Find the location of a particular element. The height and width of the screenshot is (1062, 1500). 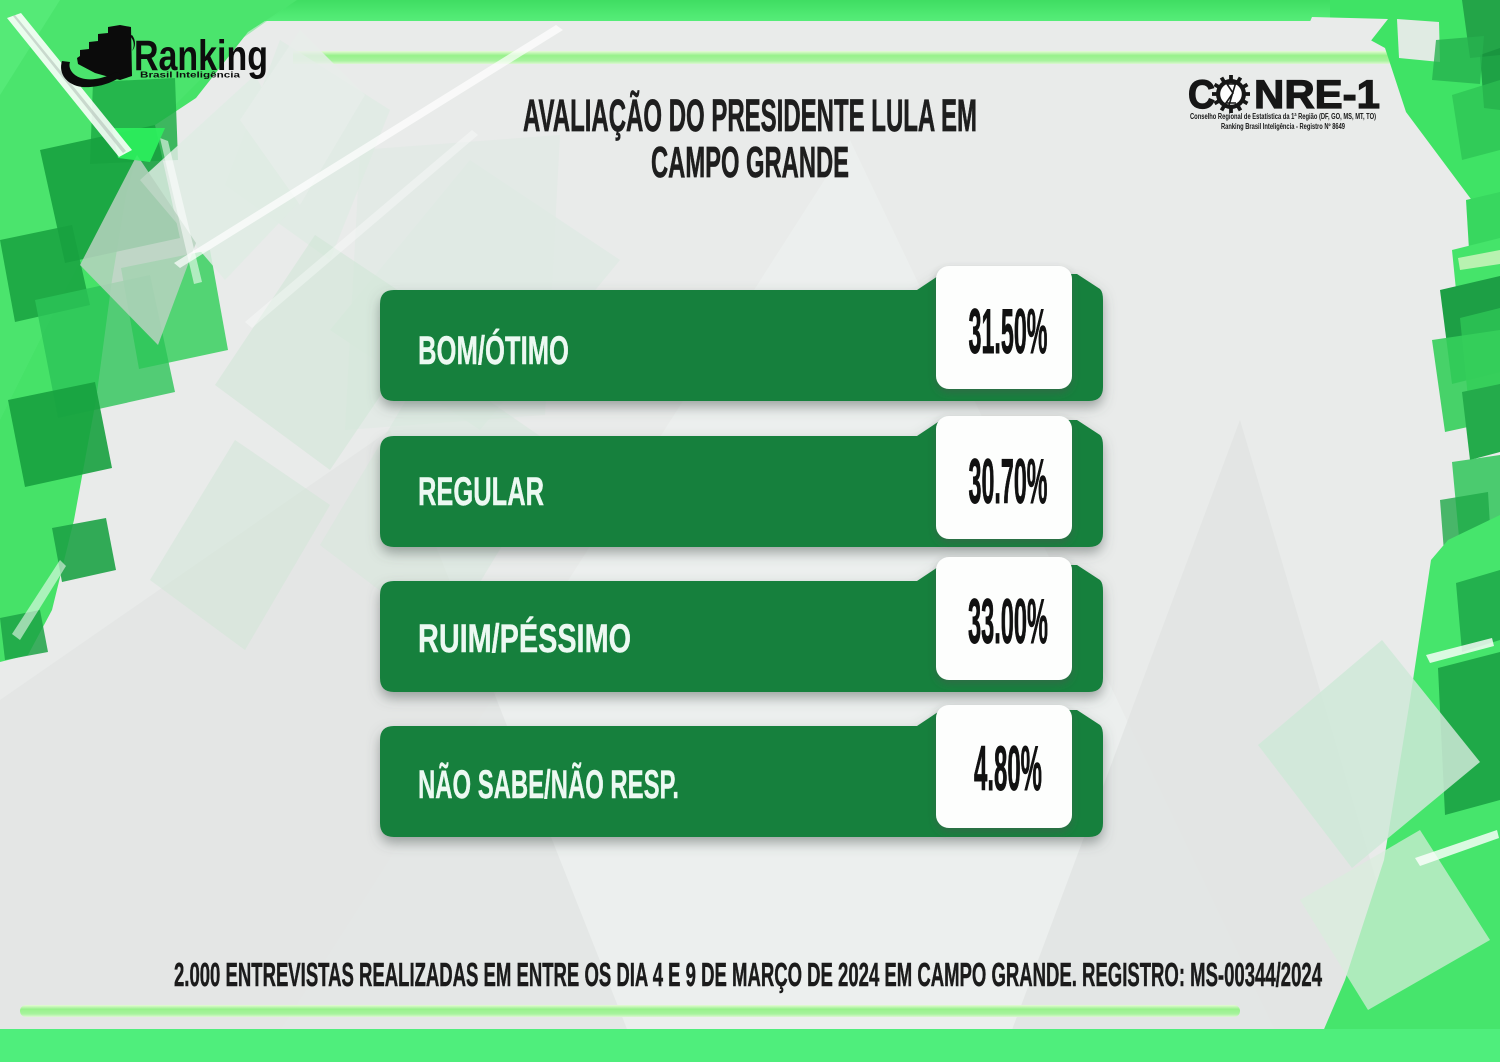

svg-text: 30.70% is located at coordinates (1008, 482).